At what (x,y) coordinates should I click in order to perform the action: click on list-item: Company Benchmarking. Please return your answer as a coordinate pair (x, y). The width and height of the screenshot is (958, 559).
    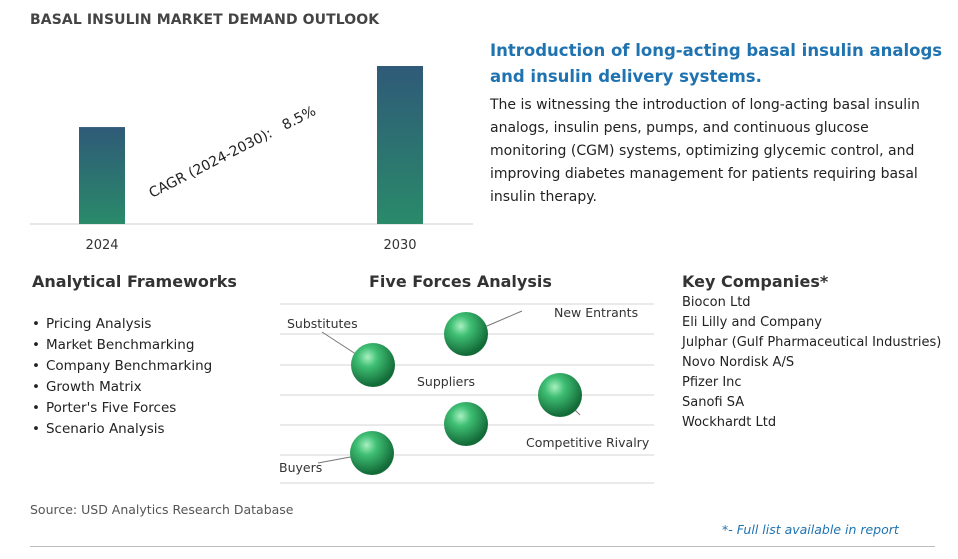
    Looking at the image, I should click on (122, 366).